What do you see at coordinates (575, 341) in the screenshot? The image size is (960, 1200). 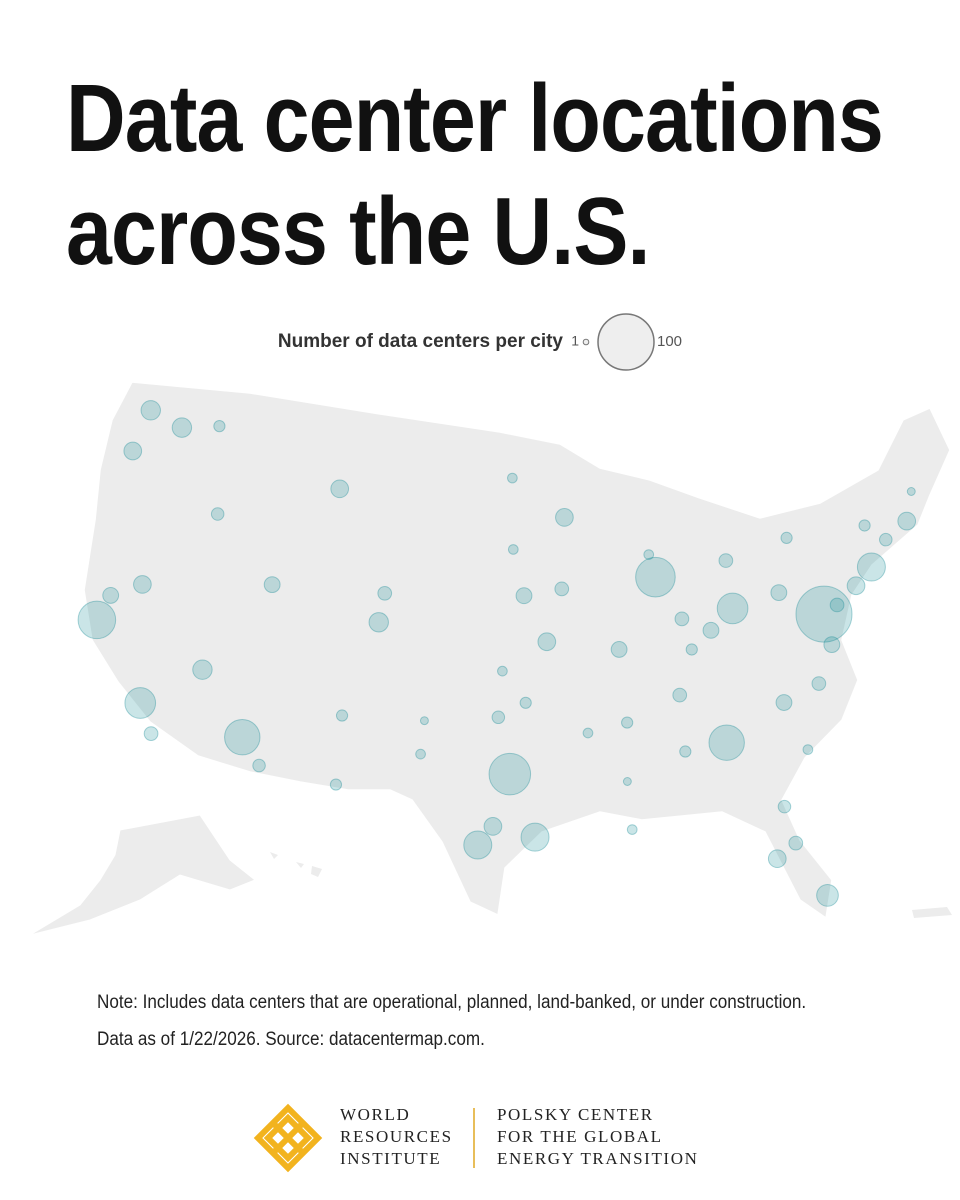 I see `legend-min-label: 1` at bounding box center [575, 341].